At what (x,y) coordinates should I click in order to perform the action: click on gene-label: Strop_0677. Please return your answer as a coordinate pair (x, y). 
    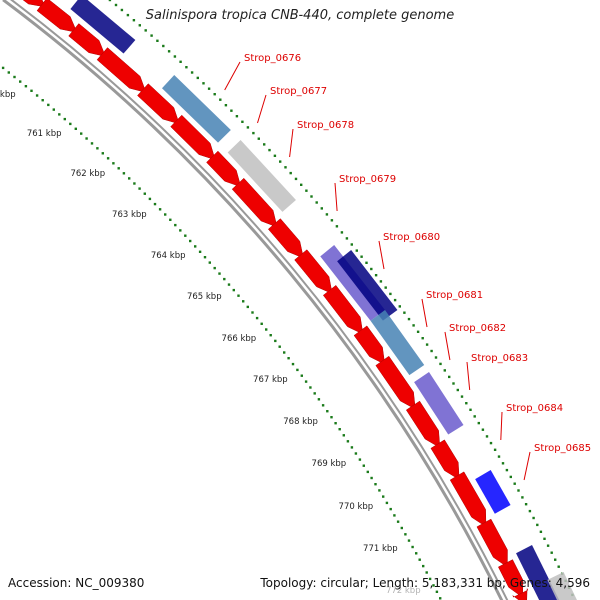
    Looking at the image, I should click on (298, 91).